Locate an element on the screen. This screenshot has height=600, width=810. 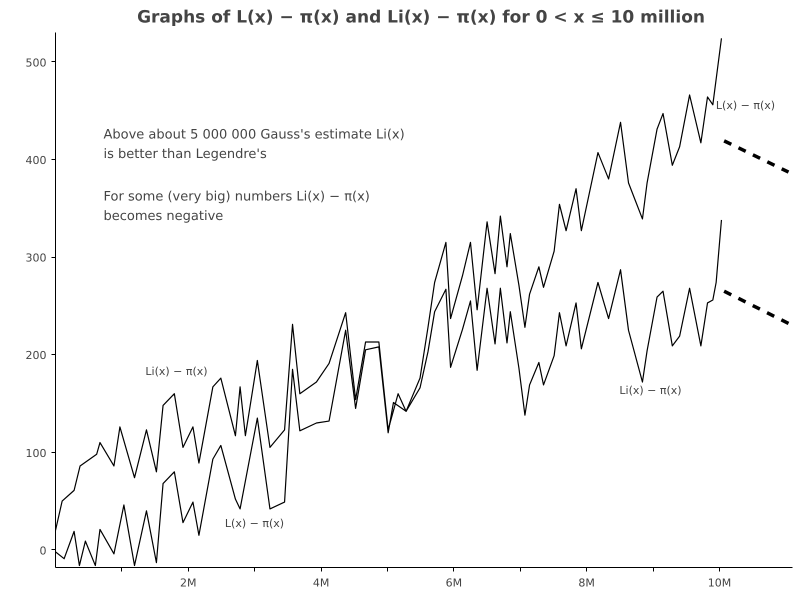
y-tick-label: 300 is located at coordinates (36, 258).